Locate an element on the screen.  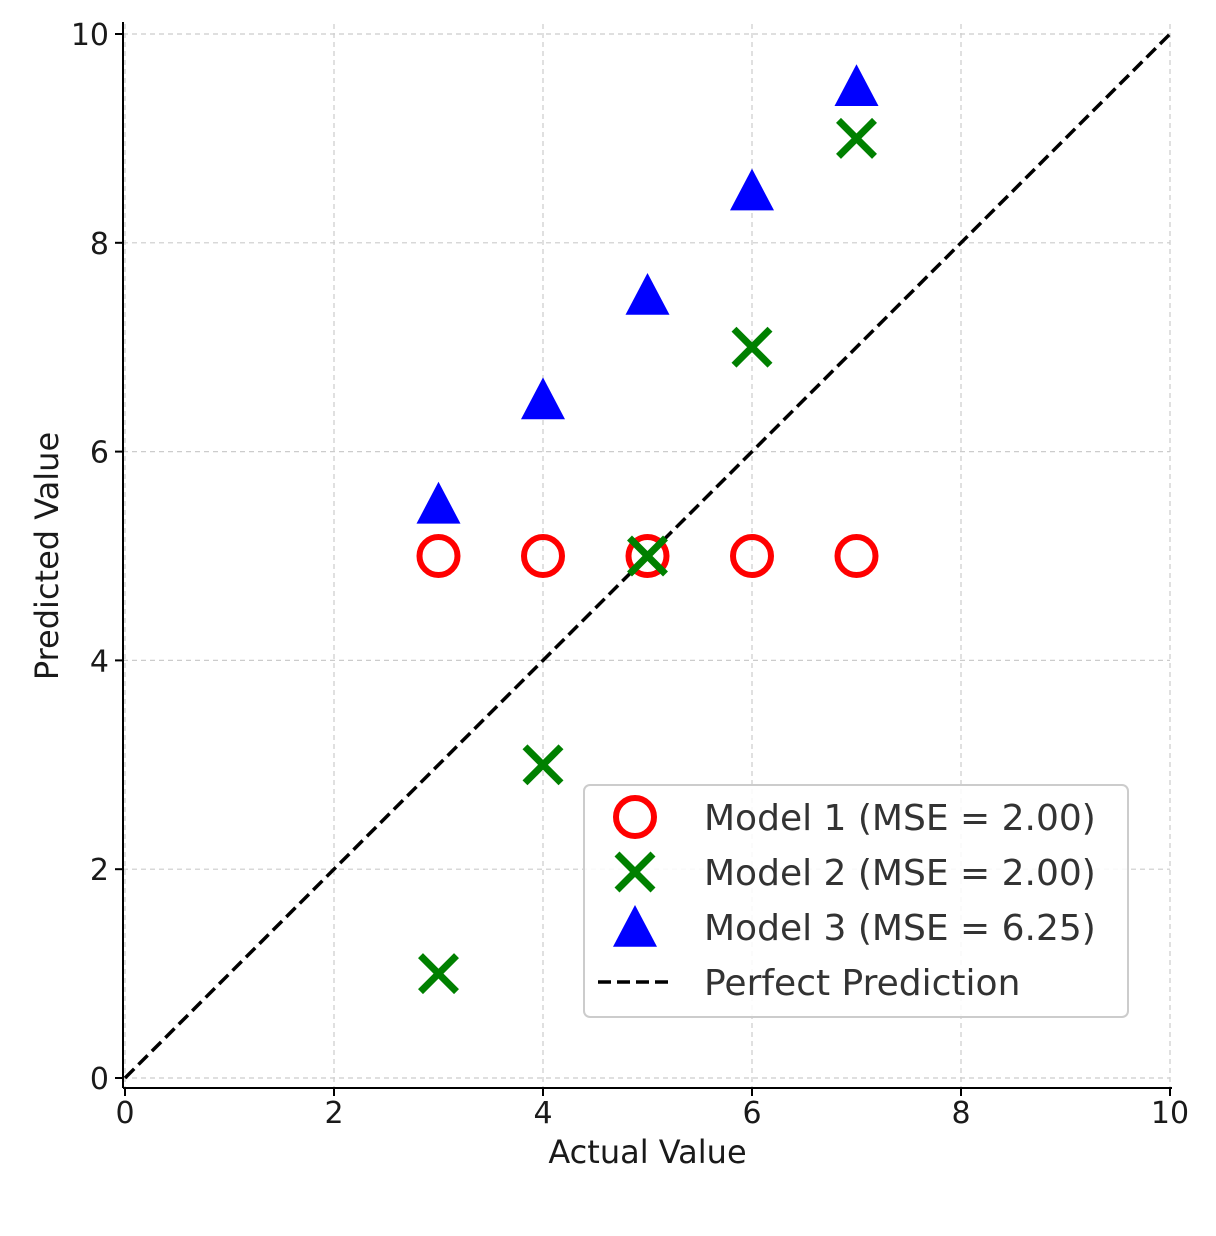
y-tick-label: 10 is located at coordinates (90, 35).